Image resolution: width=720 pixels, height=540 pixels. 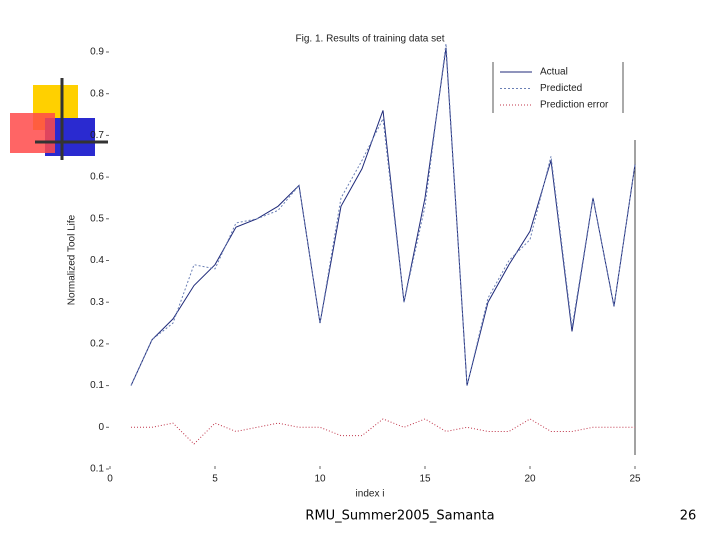 What do you see at coordinates (530, 479) in the screenshot?
I see `x-tick-label: 20` at bounding box center [530, 479].